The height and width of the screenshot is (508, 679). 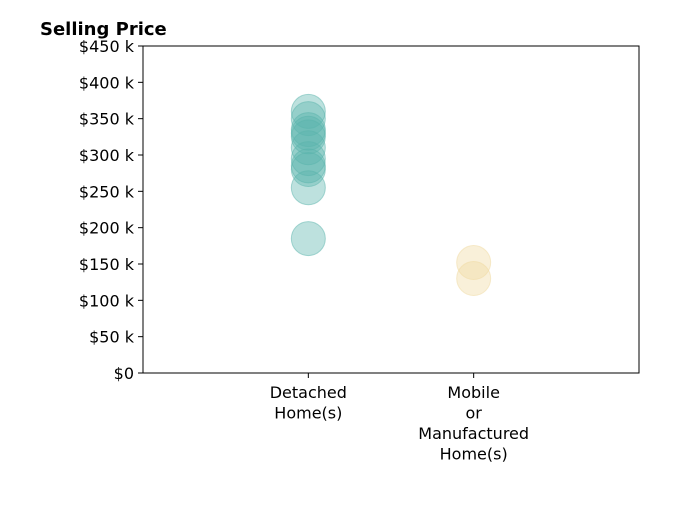 I want to click on y-tick-label: $150 k, so click(x=107, y=264).